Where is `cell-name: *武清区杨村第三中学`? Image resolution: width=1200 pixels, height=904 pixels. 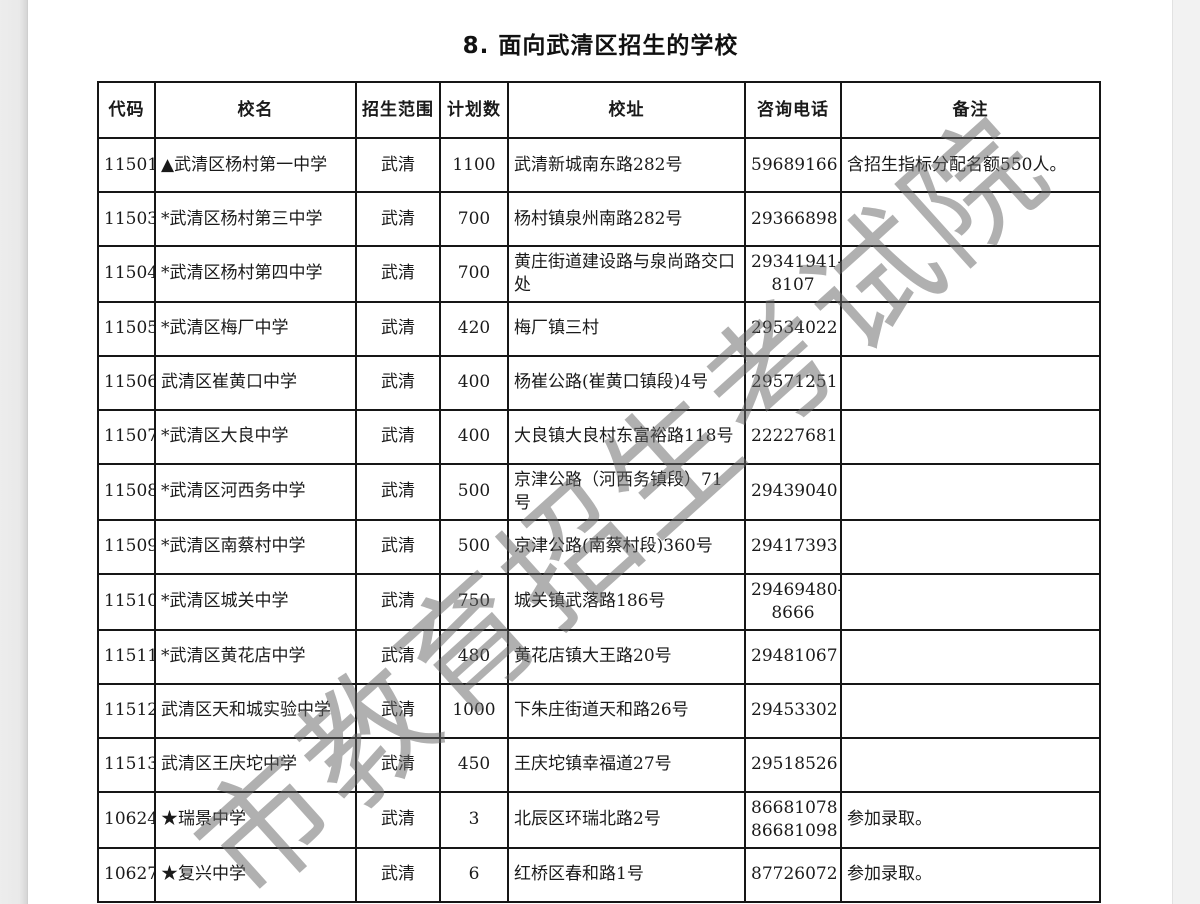
cell-name: *武清区杨村第三中学 is located at coordinates (255, 219).